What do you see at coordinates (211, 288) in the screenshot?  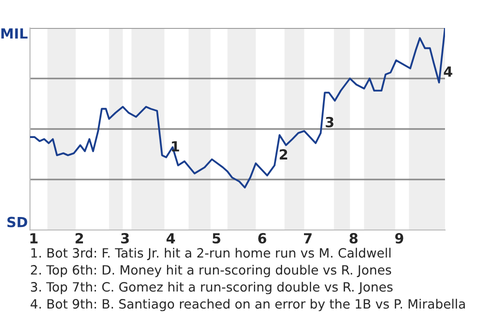 I see `text: 3. Top 7th: C. Gomez hit a run-scoring double vs R. Jones` at bounding box center [211, 288].